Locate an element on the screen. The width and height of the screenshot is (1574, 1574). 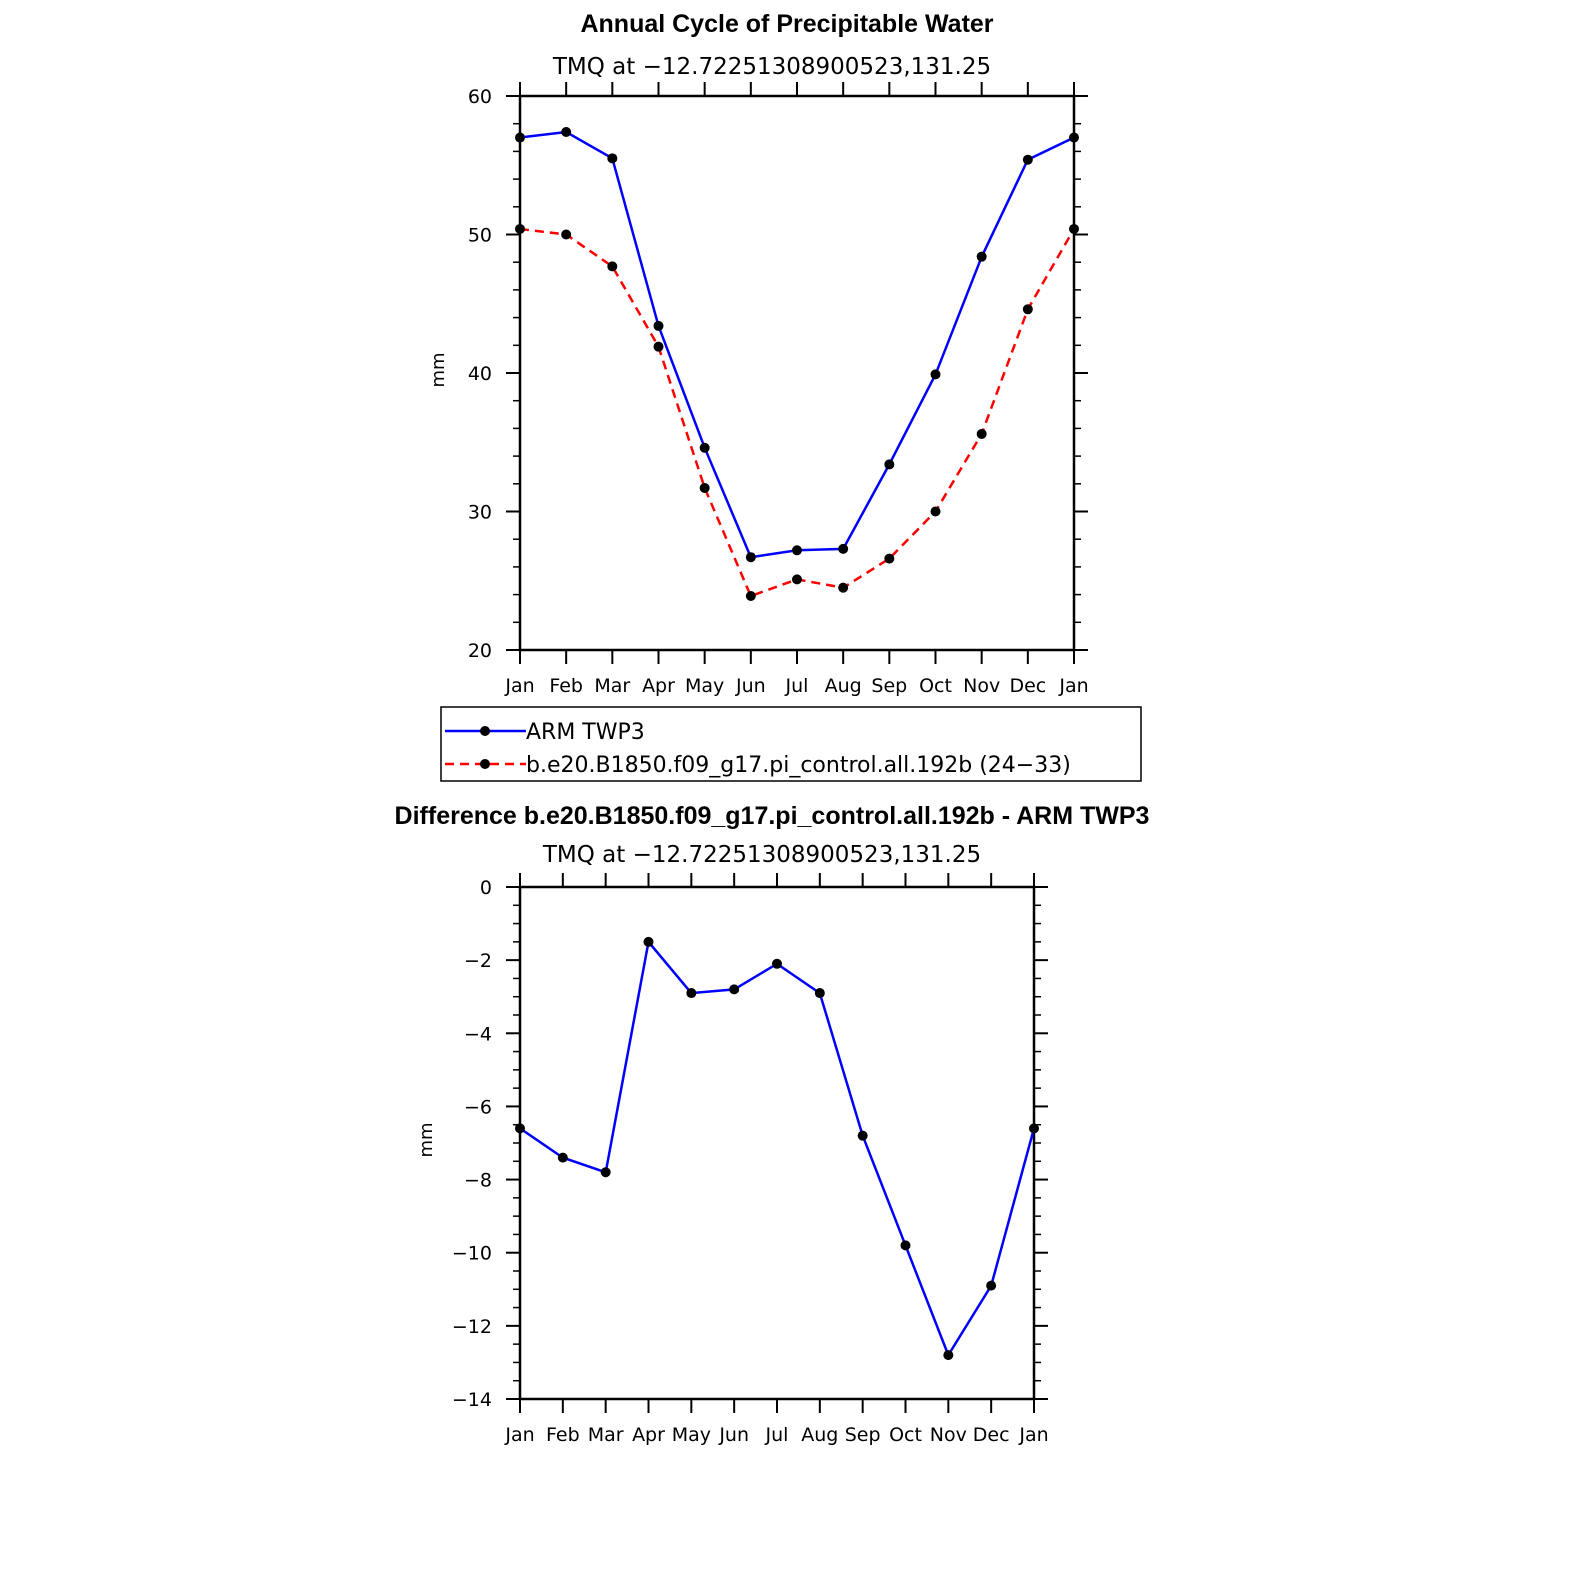
y-tick-label: 20 is located at coordinates (480, 651).